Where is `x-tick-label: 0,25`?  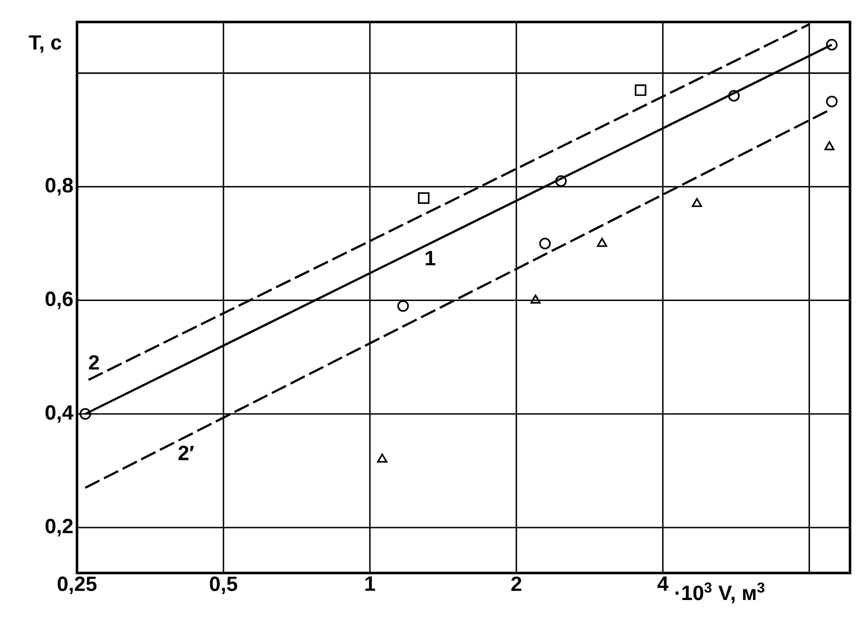
x-tick-label: 0,25 is located at coordinates (77, 585).